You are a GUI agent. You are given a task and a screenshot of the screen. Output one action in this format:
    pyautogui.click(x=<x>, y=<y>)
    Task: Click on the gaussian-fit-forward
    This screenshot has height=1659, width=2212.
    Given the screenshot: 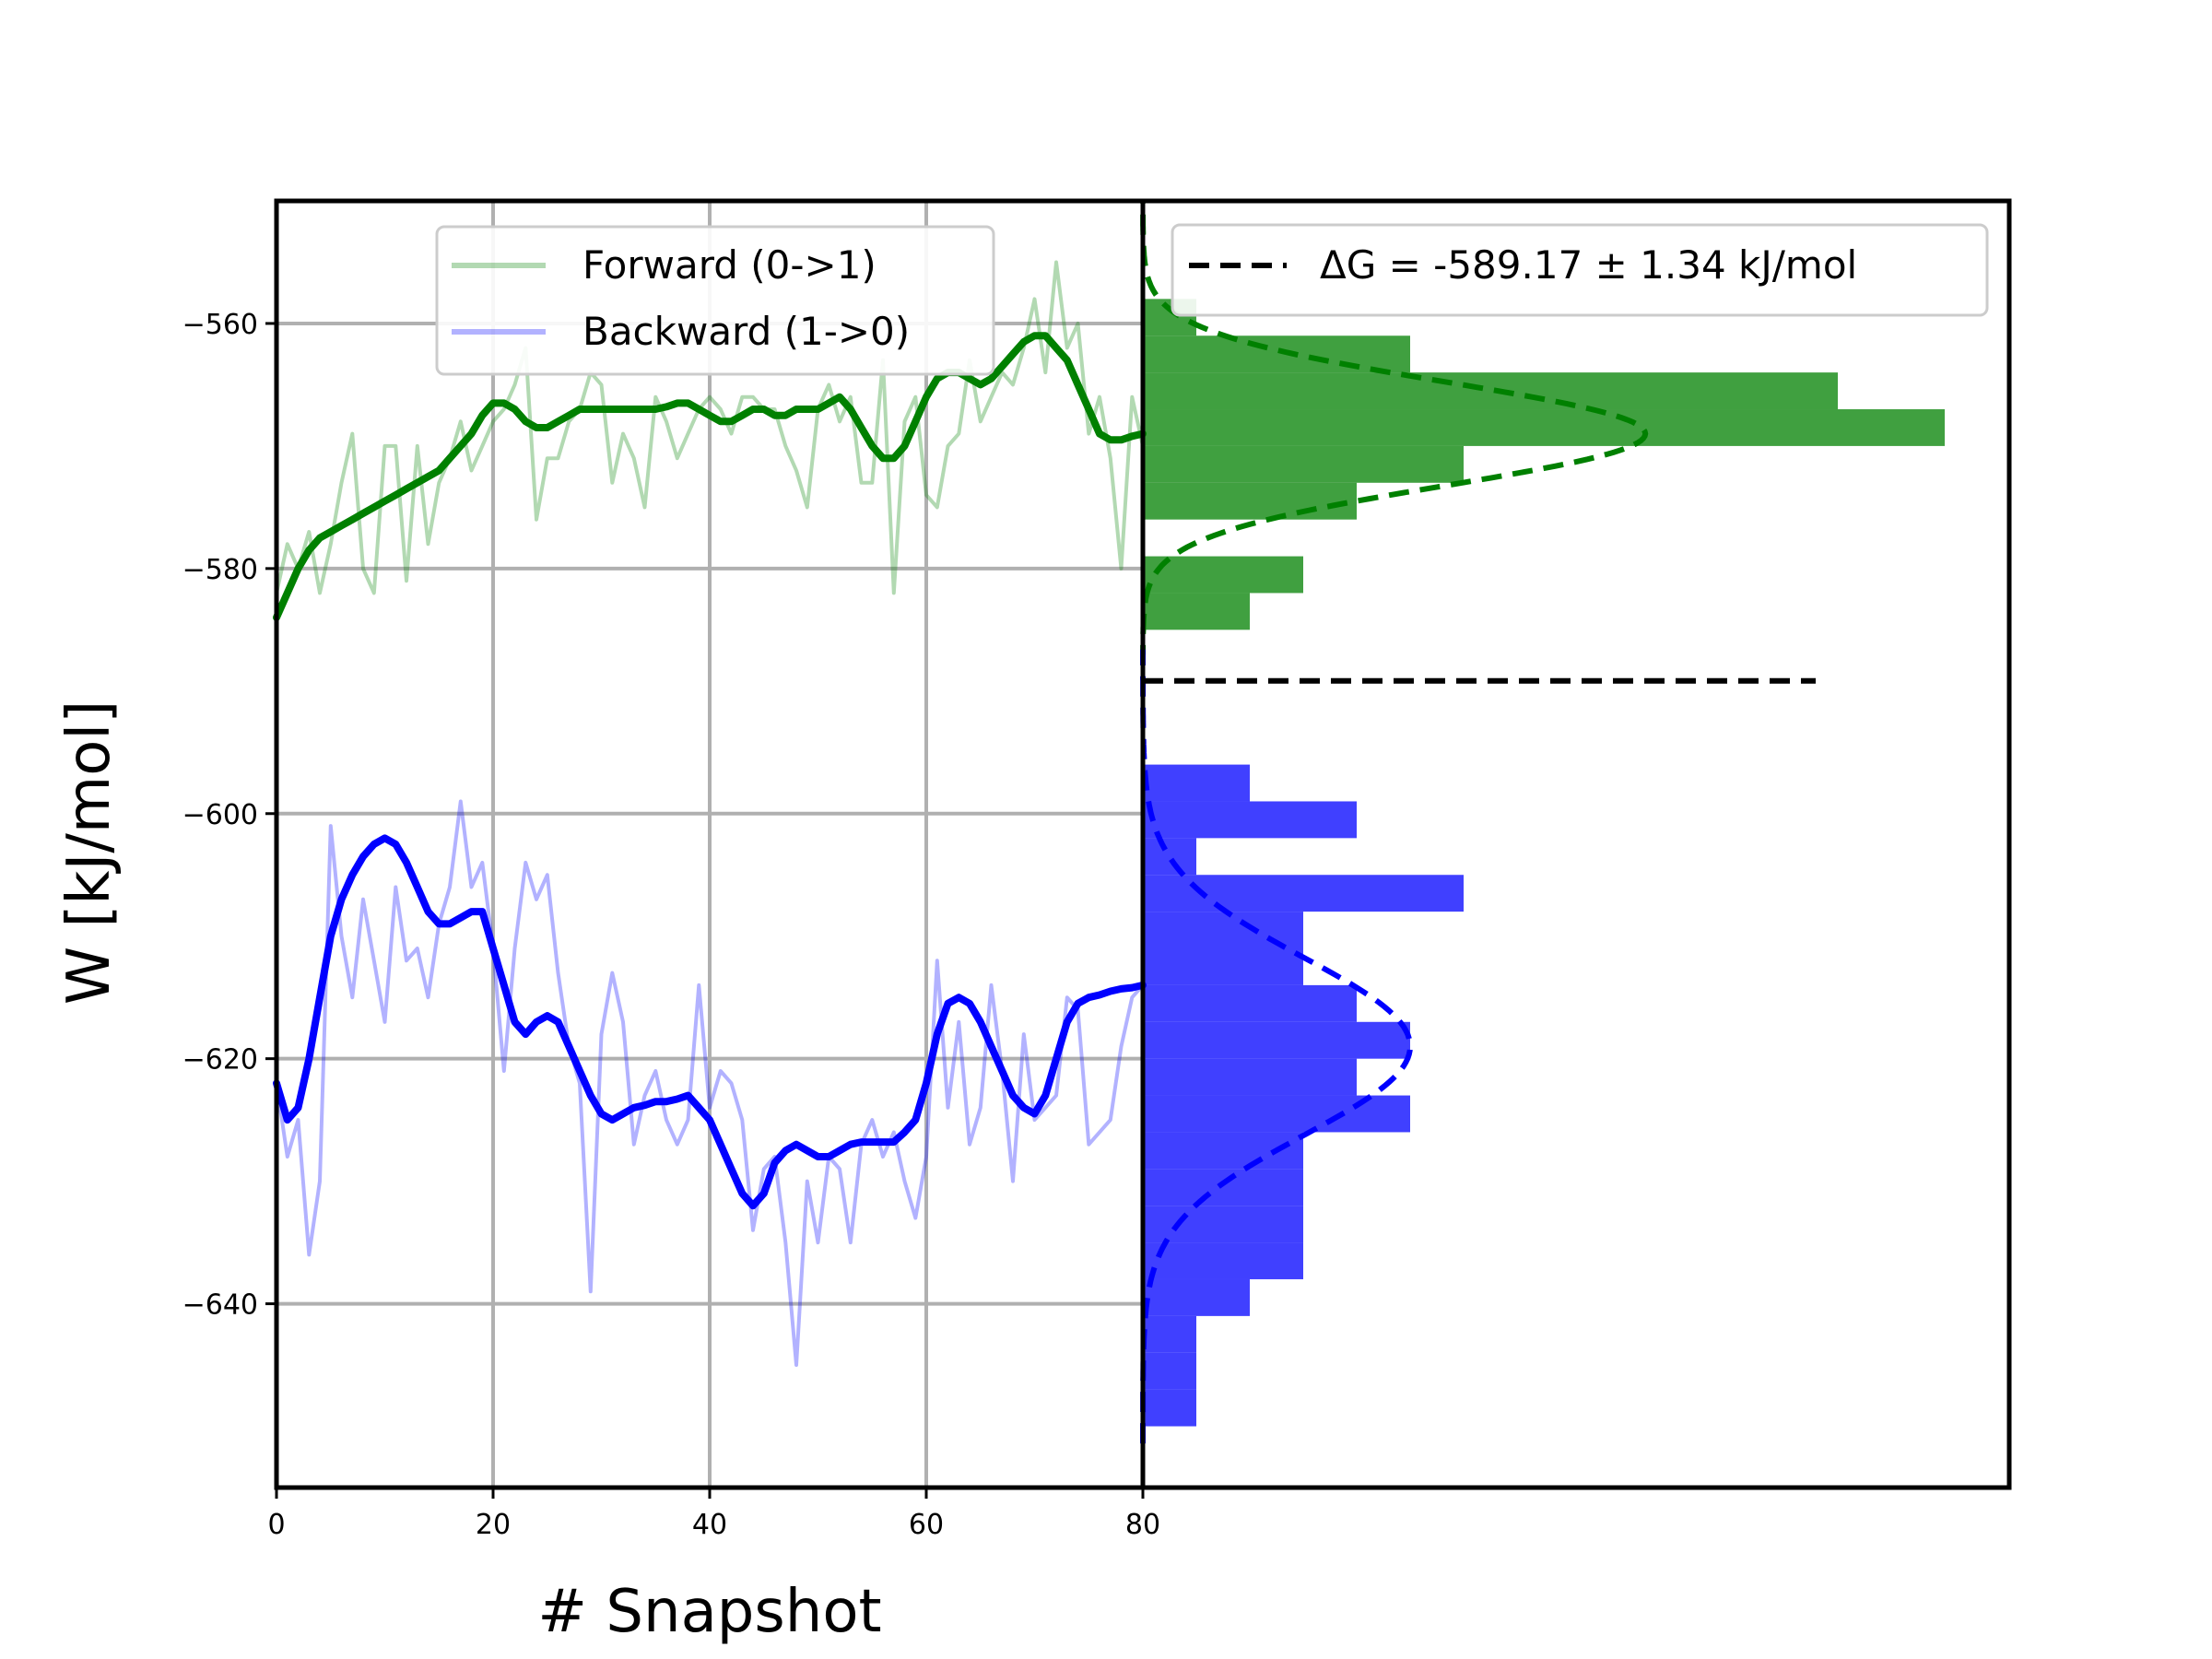 What is the action you would take?
    pyautogui.click(x=1394, y=433)
    